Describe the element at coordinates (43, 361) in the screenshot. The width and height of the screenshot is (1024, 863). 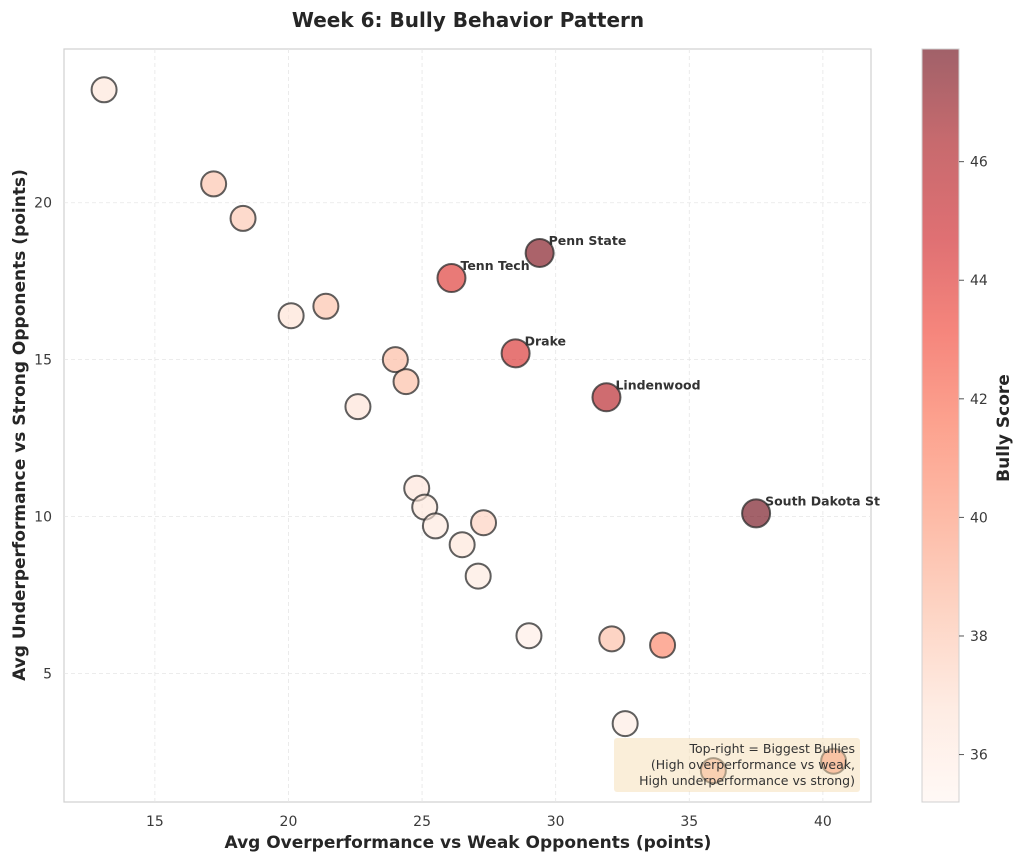
I see `y-tick-label: 15` at that location.